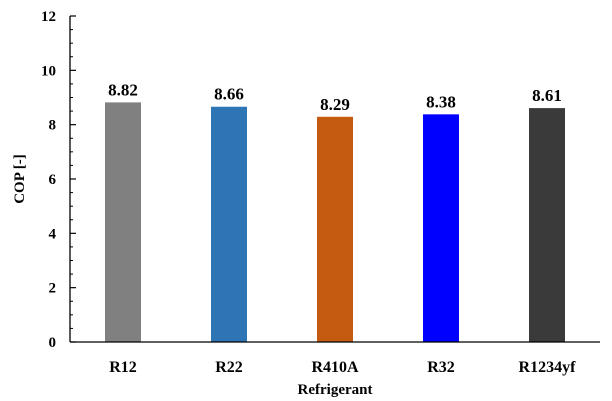 The width and height of the screenshot is (612, 401). Describe the element at coordinates (335, 229) in the screenshot. I see `bar-r410a` at that location.